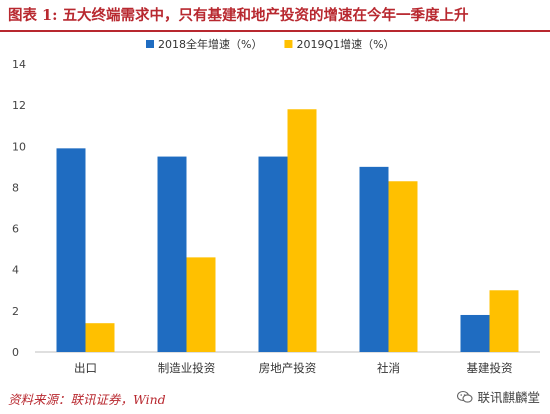  What do you see at coordinates (87, 399) in the screenshot?
I see `source-note: 资料来源：联讯证券，Wind` at bounding box center [87, 399].